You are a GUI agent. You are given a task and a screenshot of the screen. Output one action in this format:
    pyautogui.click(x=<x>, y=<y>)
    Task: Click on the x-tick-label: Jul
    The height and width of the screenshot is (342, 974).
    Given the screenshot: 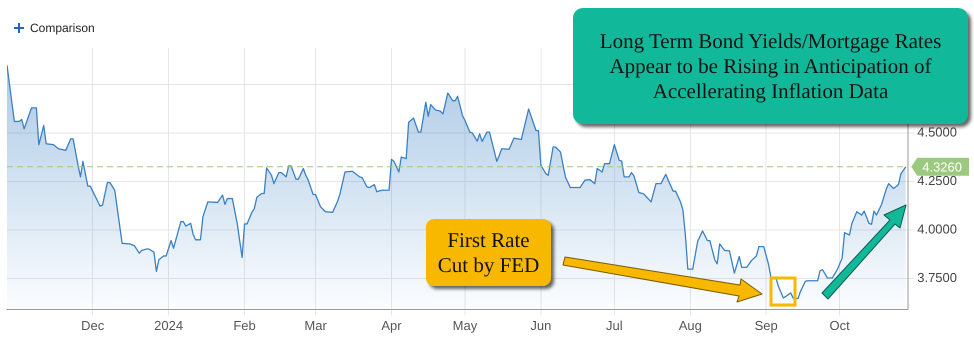 What is the action you would take?
    pyautogui.click(x=614, y=325)
    